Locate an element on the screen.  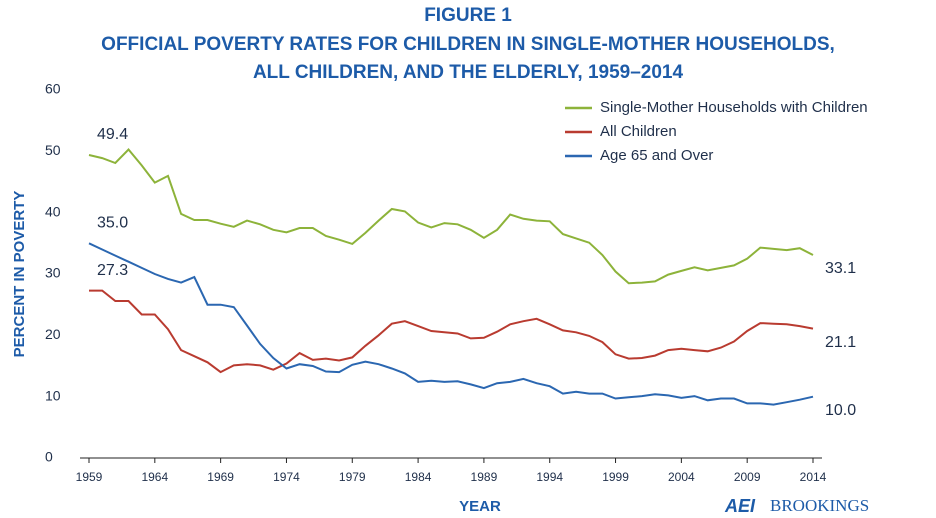
x-tick-label: 1984 is located at coordinates (418, 477).